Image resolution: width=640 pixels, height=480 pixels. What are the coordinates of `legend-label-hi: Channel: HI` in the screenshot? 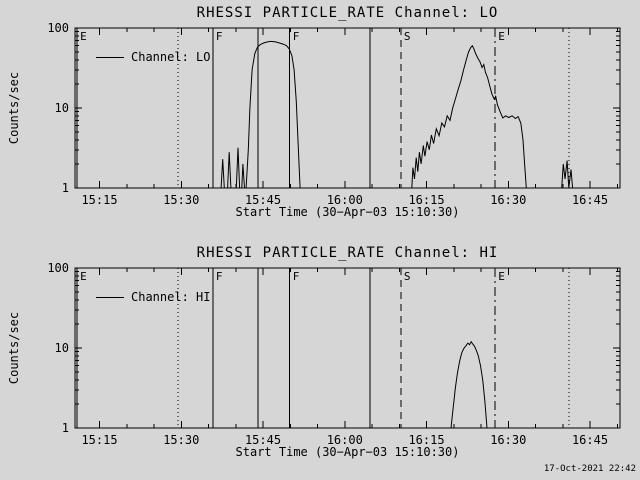 It's located at (171, 297).